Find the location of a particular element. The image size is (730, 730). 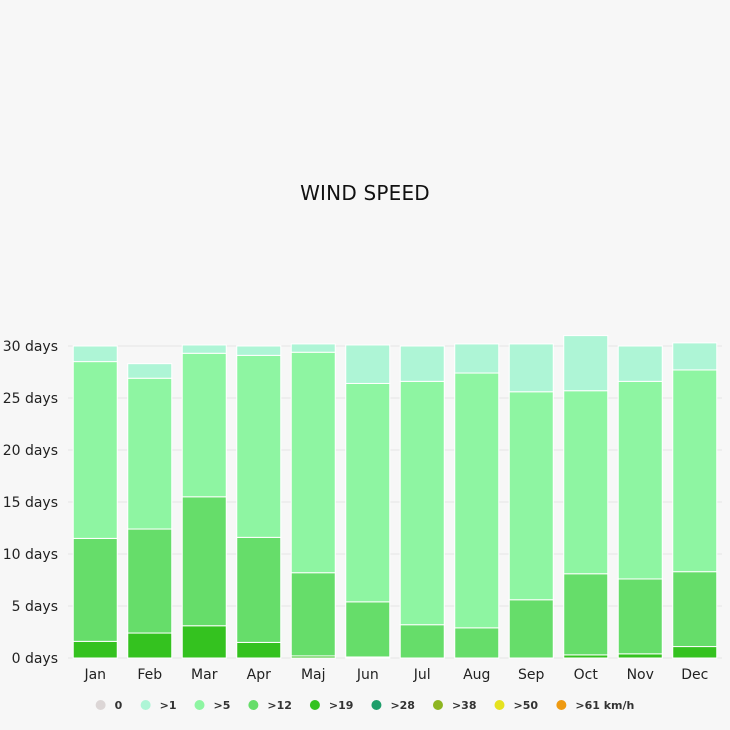

x-tick-label: Feb is located at coordinates (149, 675).